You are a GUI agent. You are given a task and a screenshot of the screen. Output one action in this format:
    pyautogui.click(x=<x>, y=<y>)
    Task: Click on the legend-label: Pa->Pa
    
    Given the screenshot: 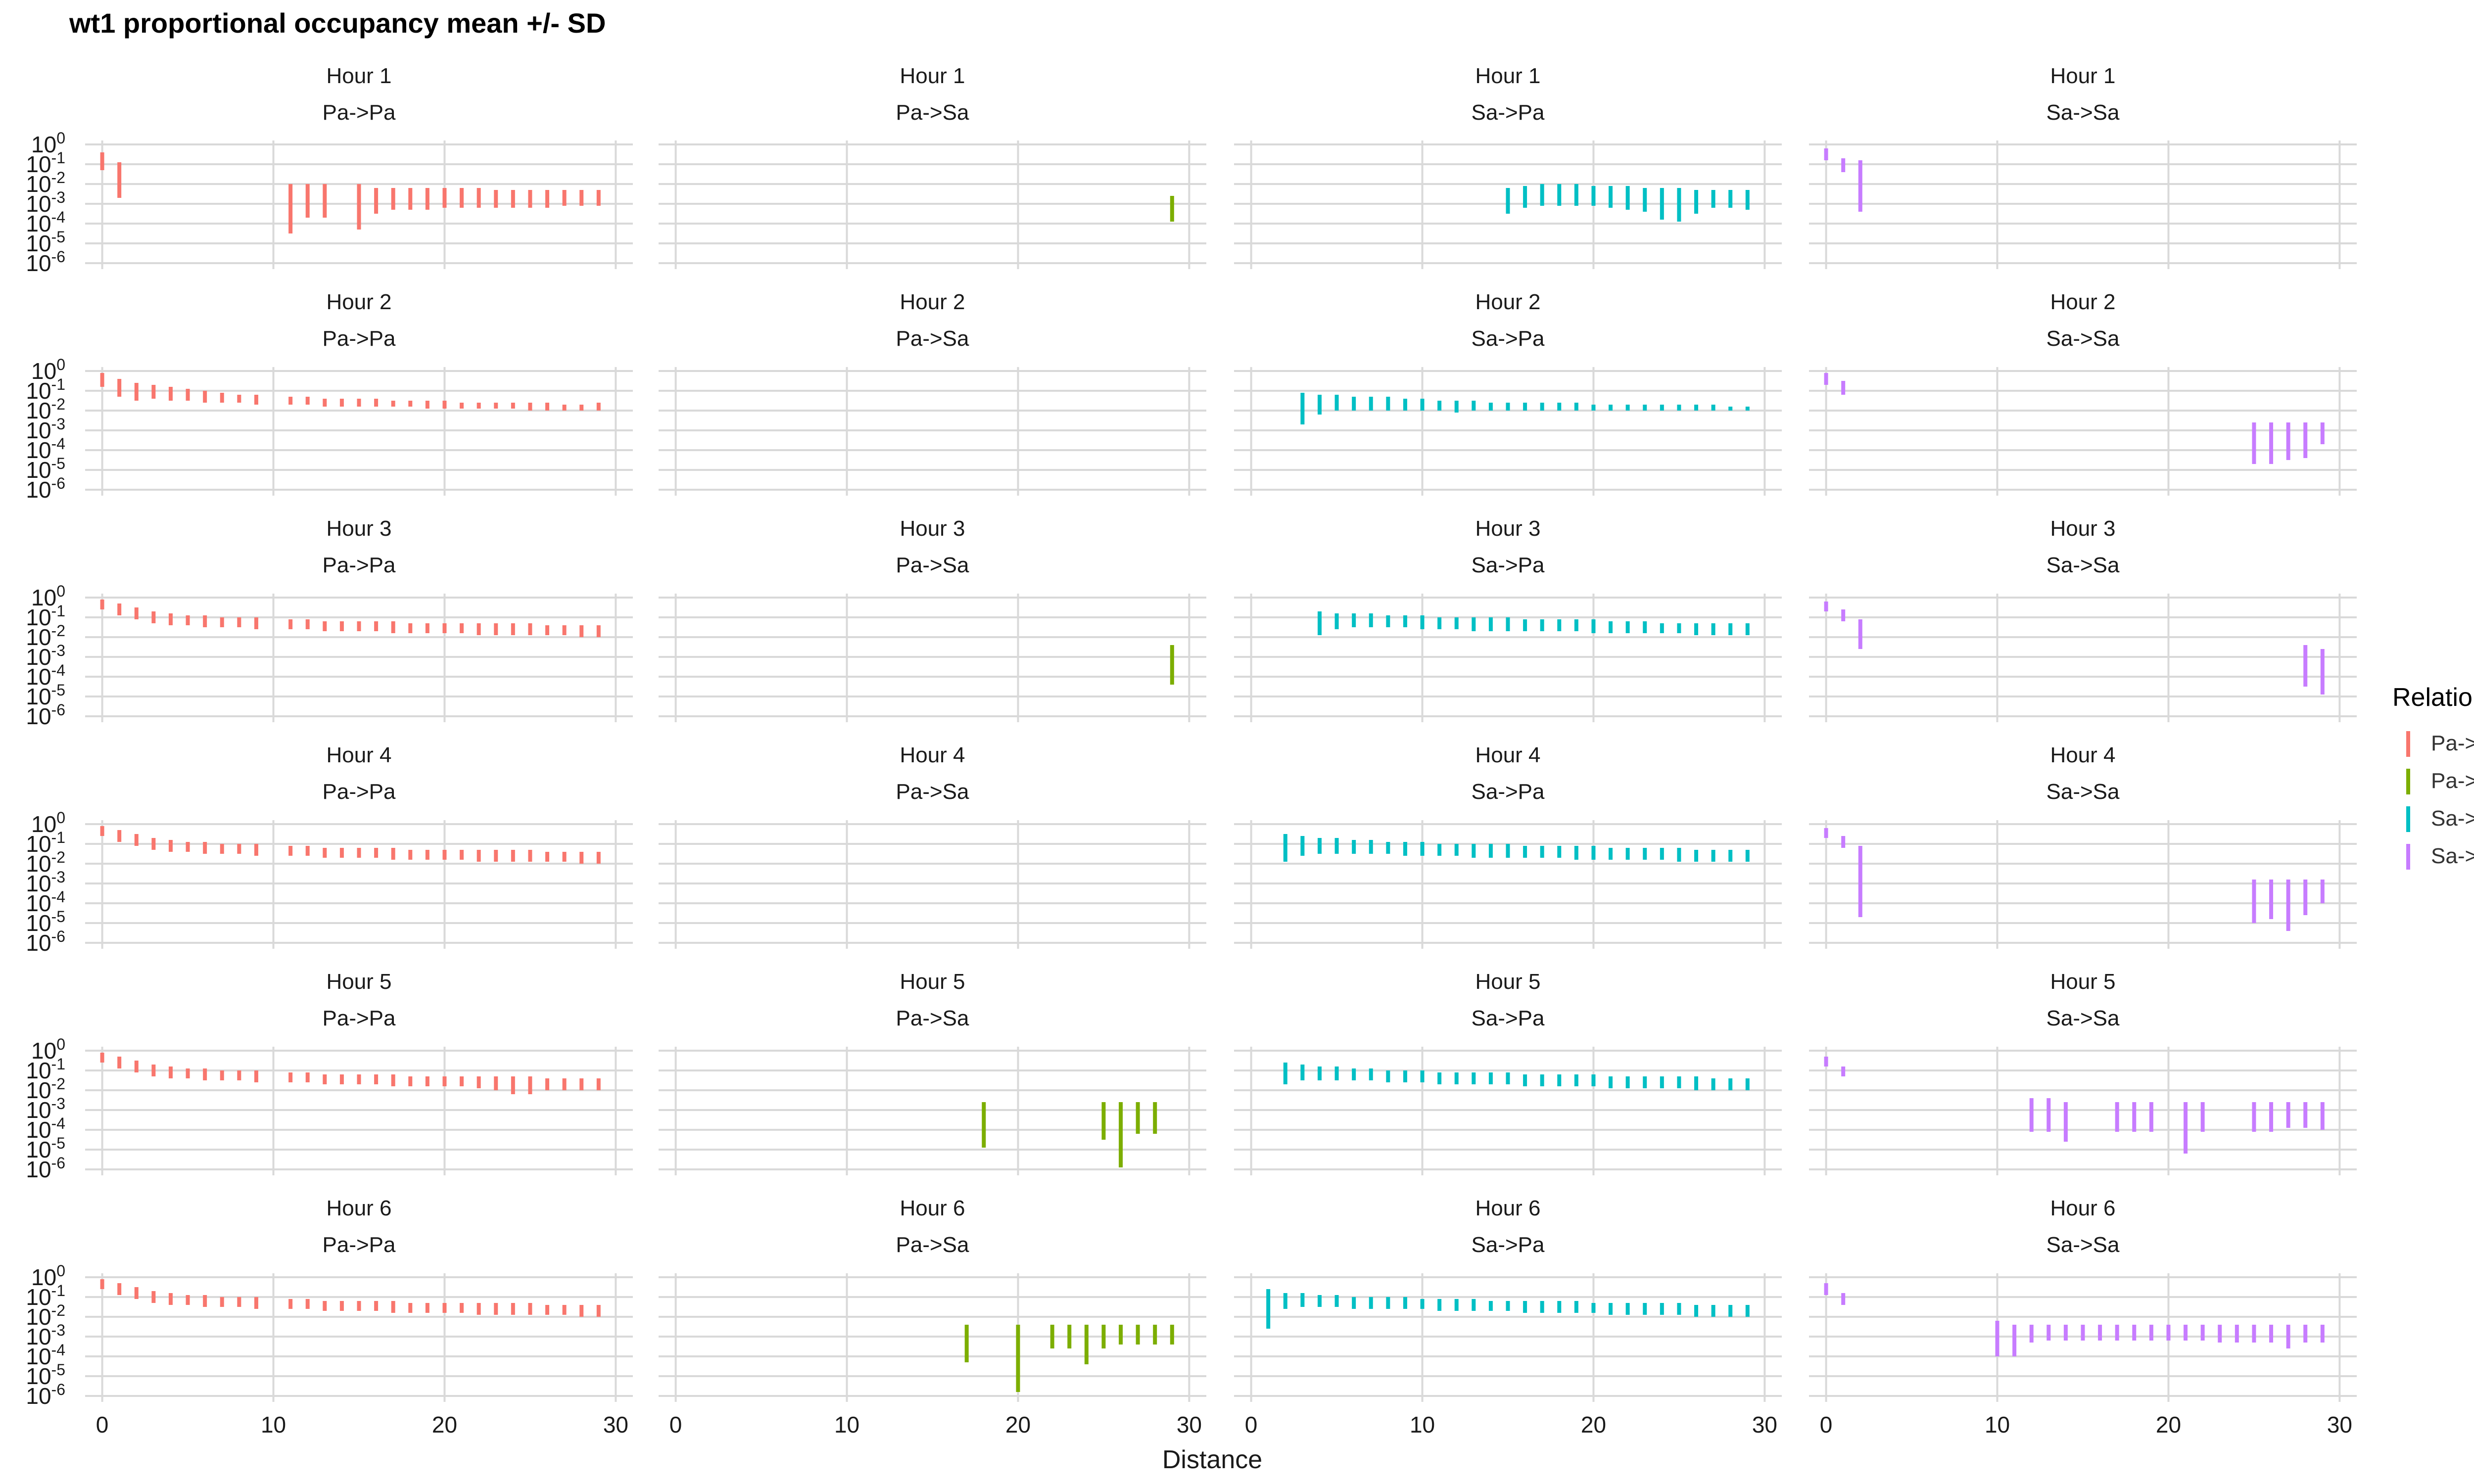 What is the action you would take?
    pyautogui.click(x=2452, y=743)
    